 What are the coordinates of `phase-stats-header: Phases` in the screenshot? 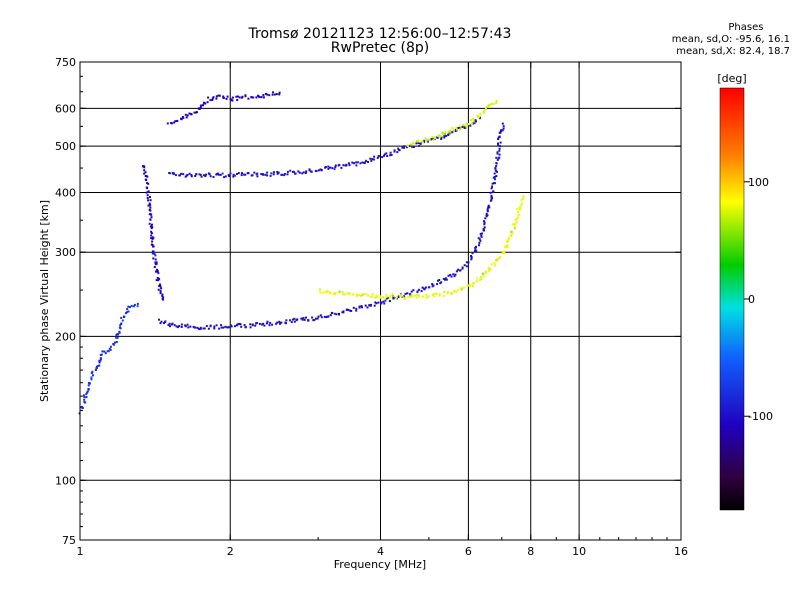 It's located at (746, 27).